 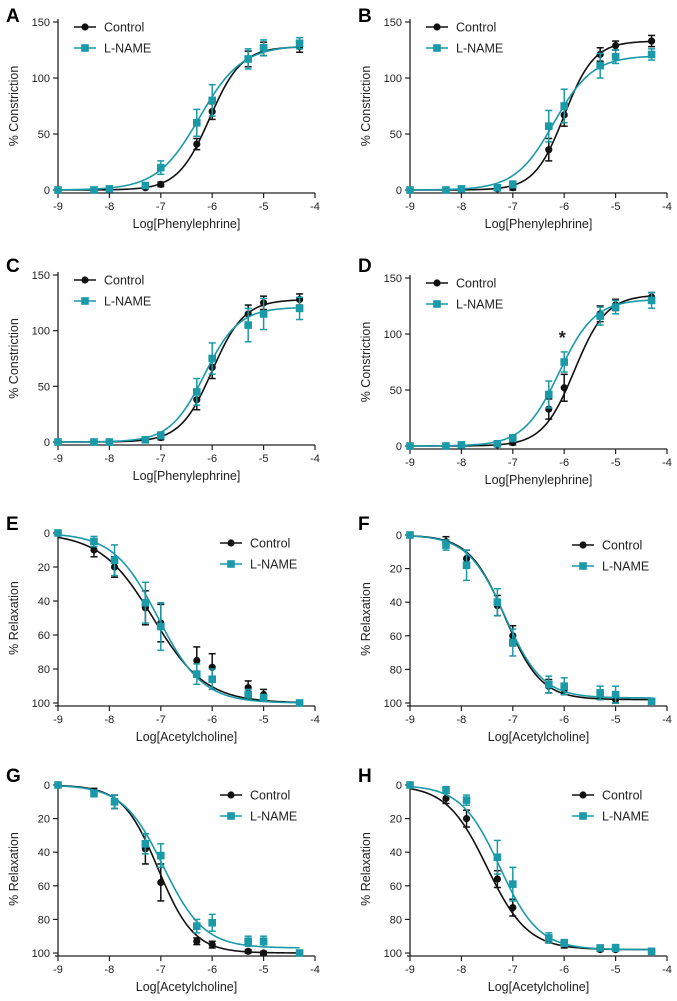 What do you see at coordinates (110, 459) in the screenshot?
I see `x-tick-label: -8` at bounding box center [110, 459].